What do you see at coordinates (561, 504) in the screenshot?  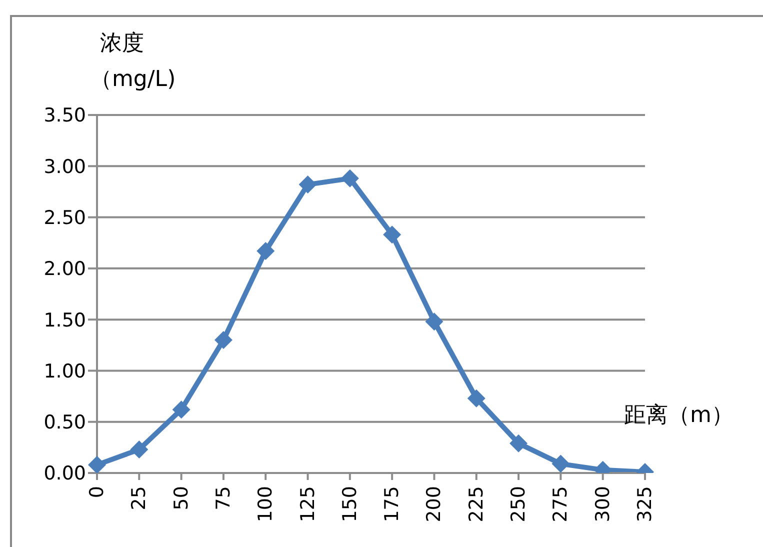 I see `x-tick-label: 275` at bounding box center [561, 504].